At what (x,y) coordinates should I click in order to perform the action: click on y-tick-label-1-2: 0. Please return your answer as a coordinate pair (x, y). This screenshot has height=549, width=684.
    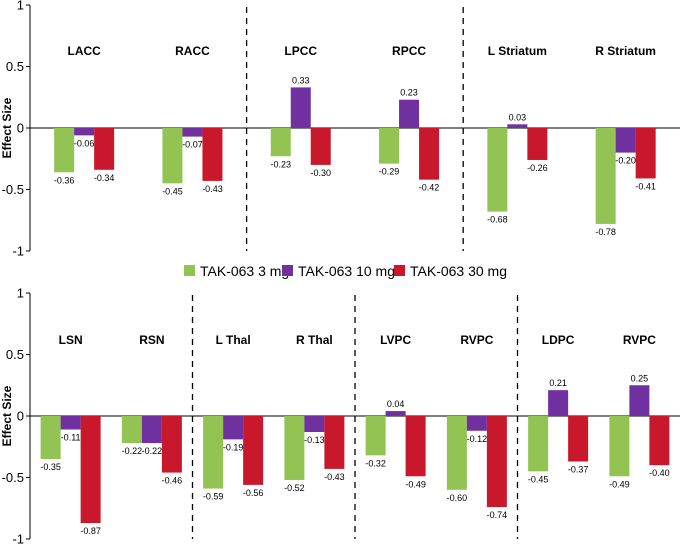
    Looking at the image, I should click on (20, 416).